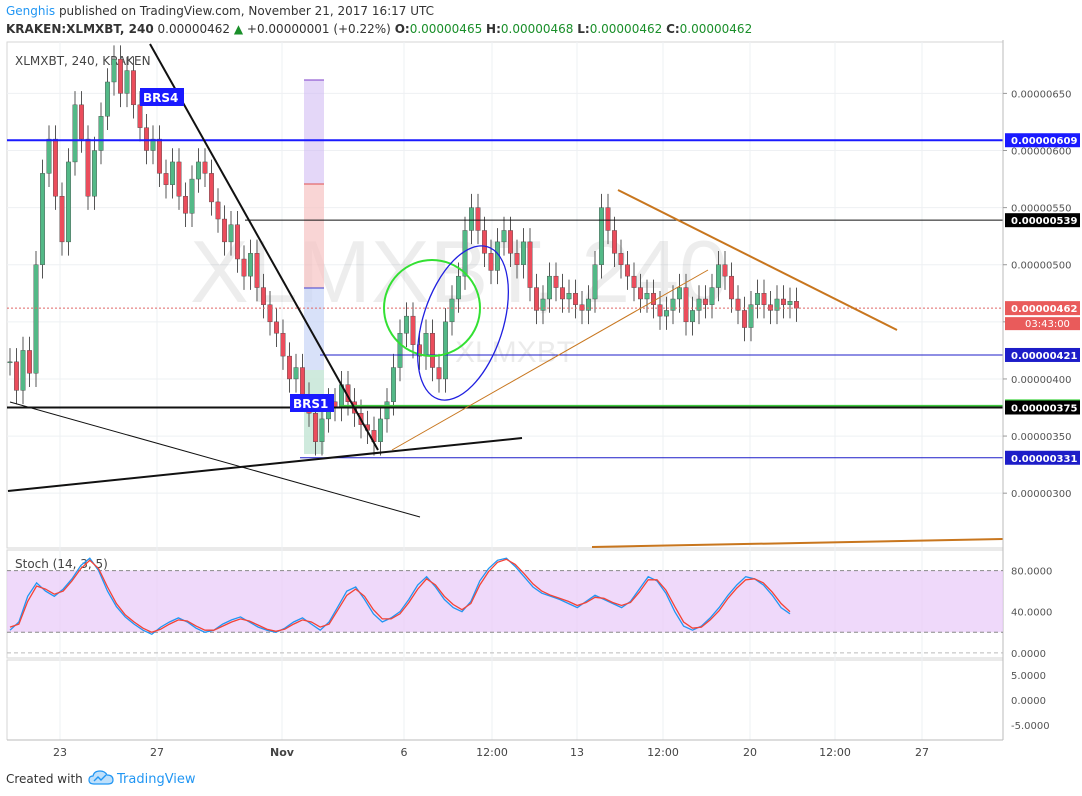 The width and height of the screenshot is (1082, 796). Describe the element at coordinates (101, 778) in the screenshot. I see `tradingview-cloud-icon` at that location.